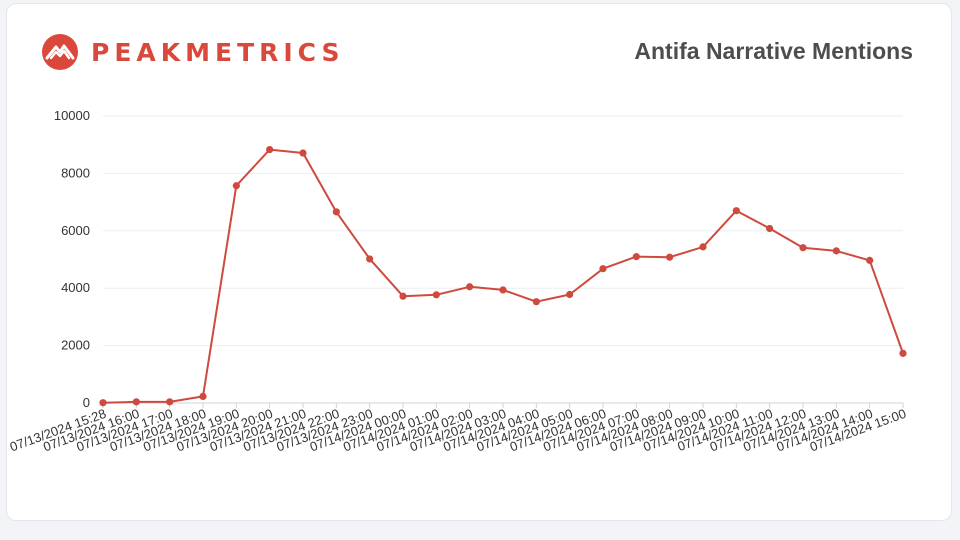 This screenshot has height=540, width=960. I want to click on brand-logo: PEAKMETRICS, so click(193, 52).